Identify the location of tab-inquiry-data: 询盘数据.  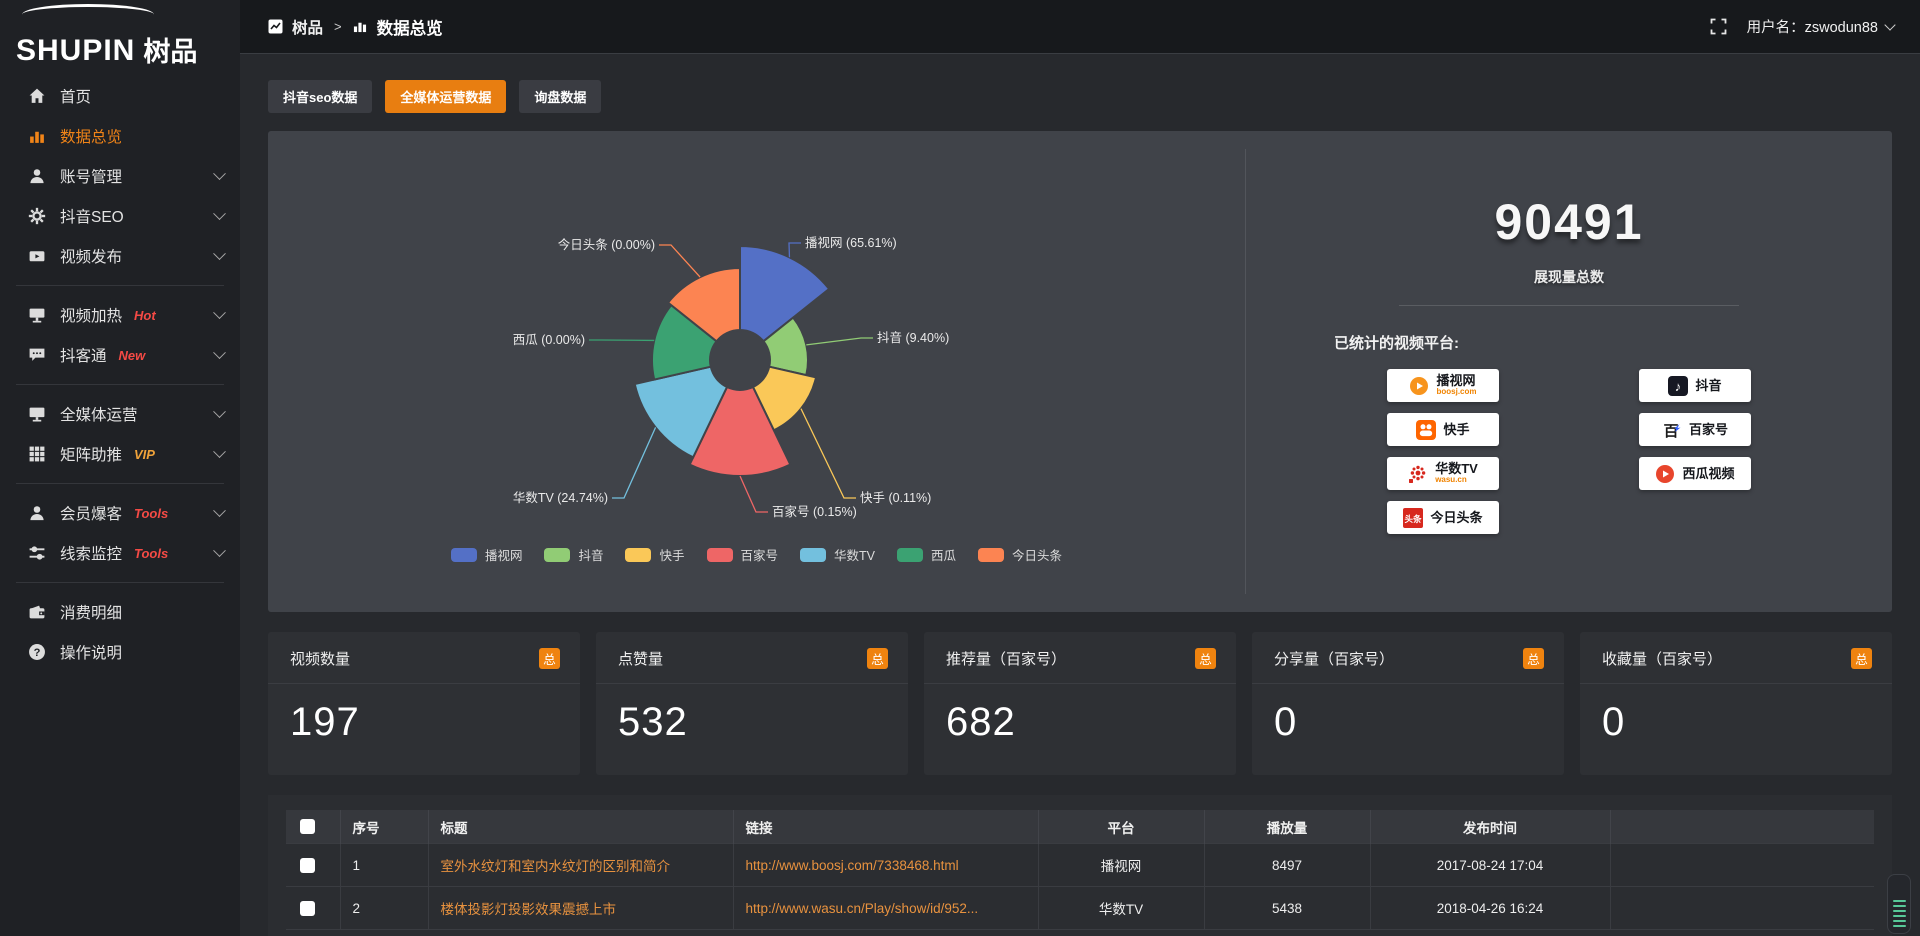
(560, 96).